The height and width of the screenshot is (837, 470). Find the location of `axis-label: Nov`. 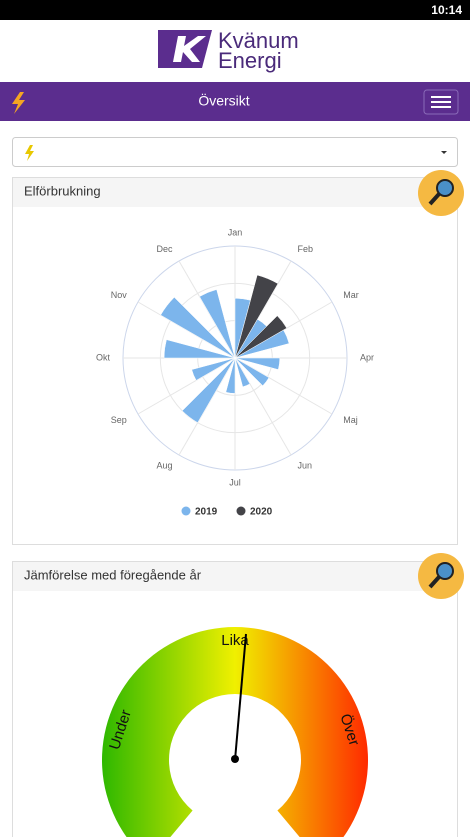

axis-label: Nov is located at coordinates (119, 295).